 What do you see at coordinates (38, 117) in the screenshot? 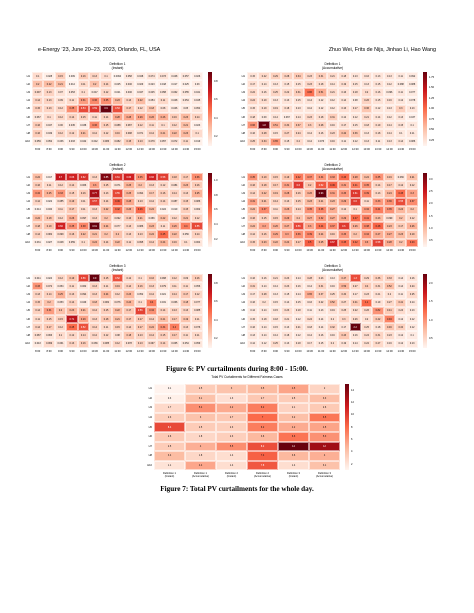
I see `heatmap-1-cell: 0.067` at bounding box center [38, 117].